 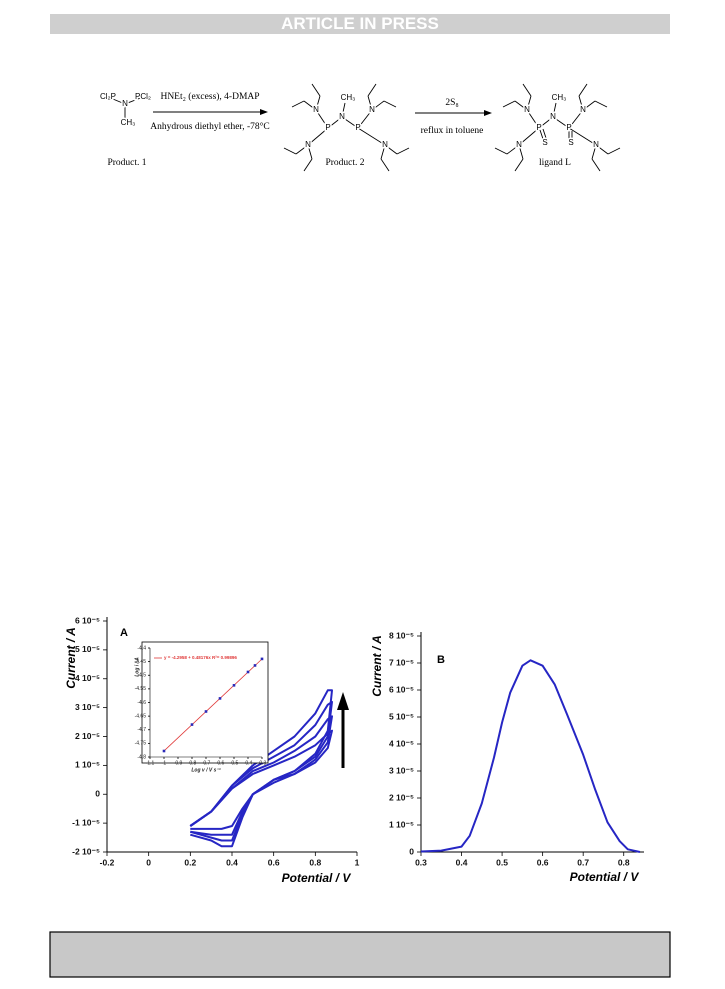 I want to click on y-tick-label: 6 10⁻⁵, so click(x=87, y=620).